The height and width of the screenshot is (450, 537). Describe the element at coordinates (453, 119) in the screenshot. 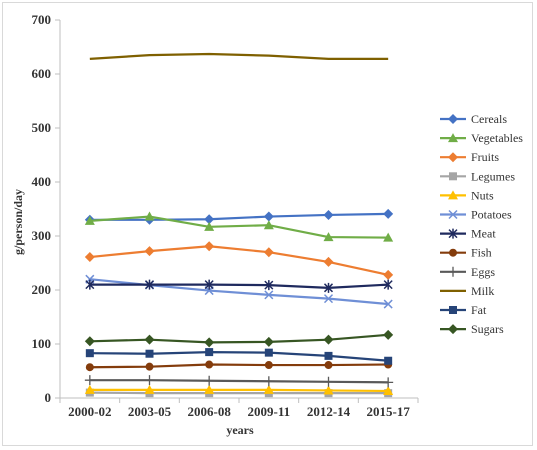

I see `legend-marker-cereals` at that location.